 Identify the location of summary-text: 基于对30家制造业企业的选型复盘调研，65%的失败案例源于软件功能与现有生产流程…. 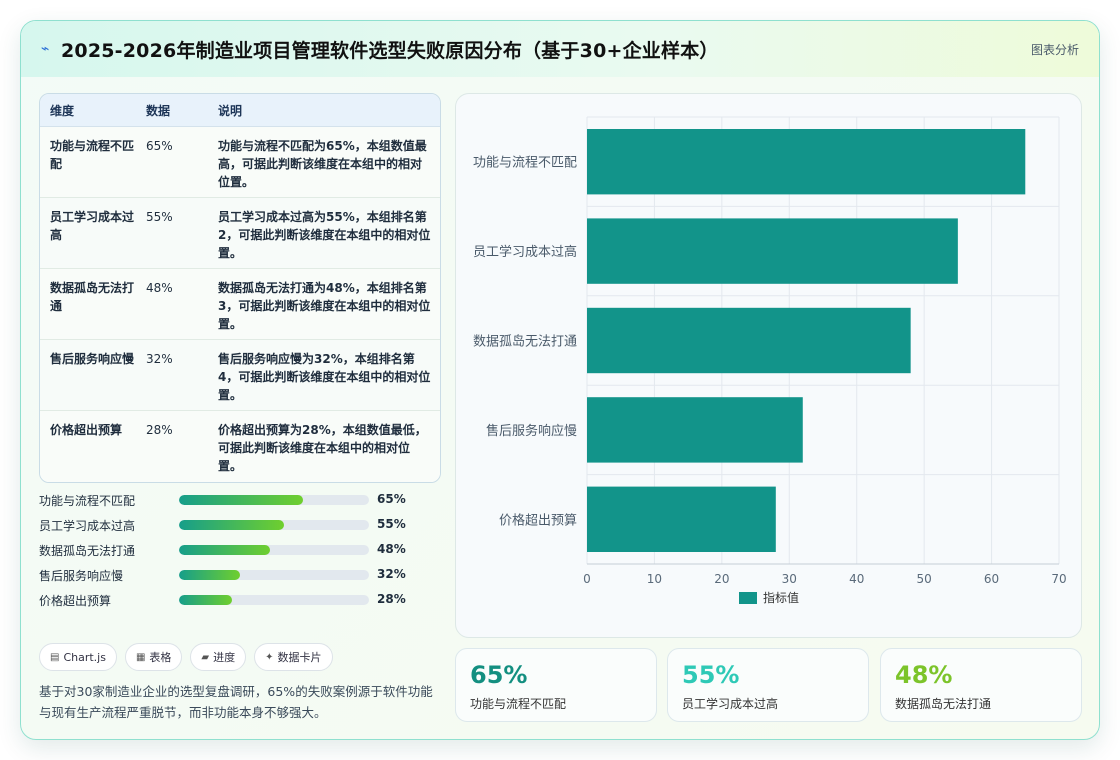
(236, 702).